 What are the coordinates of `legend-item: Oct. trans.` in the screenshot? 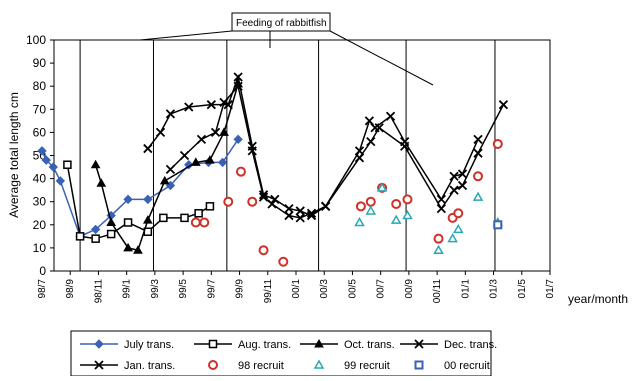 It's located at (347, 344).